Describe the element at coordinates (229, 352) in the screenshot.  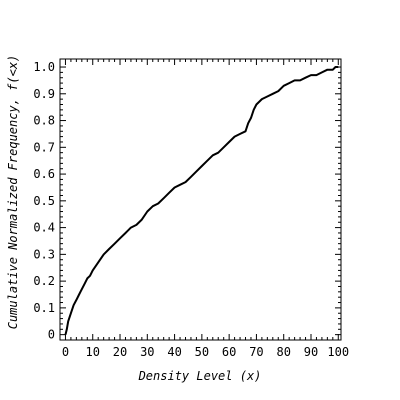
I see `x-tick-label: 60` at that location.